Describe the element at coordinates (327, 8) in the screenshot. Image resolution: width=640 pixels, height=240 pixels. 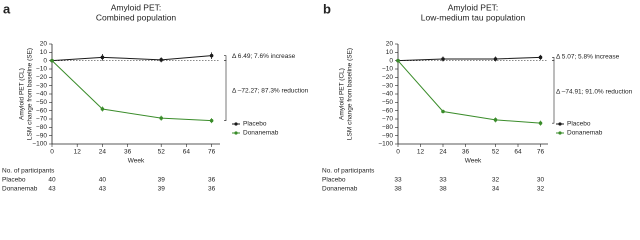
I see `panel-label: b` at that location.